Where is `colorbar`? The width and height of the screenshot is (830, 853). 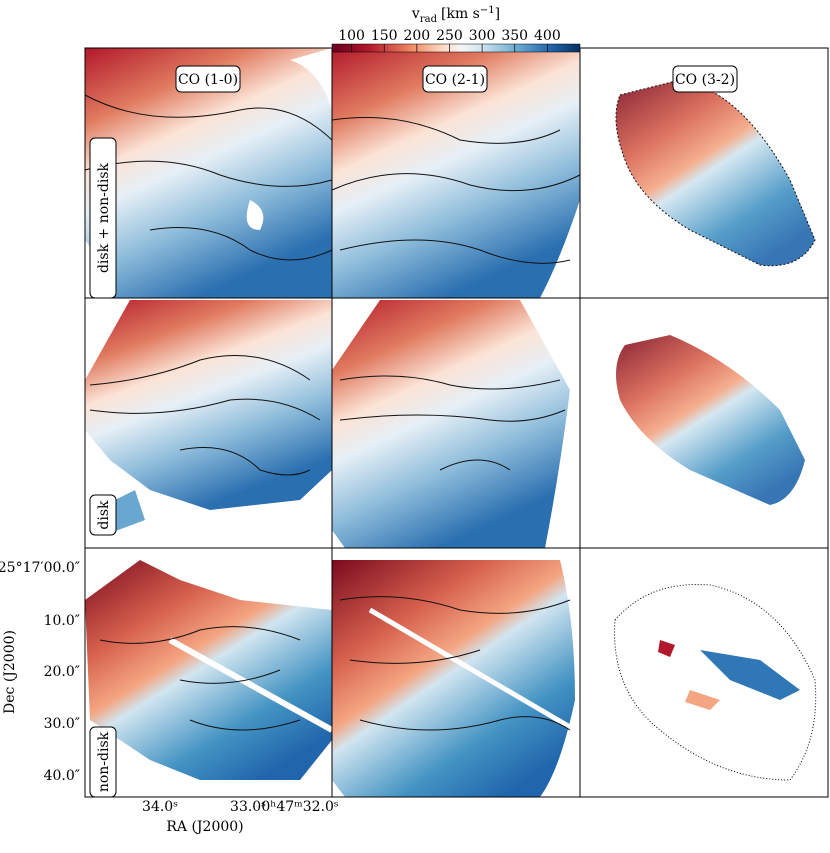 colorbar is located at coordinates (456, 48).